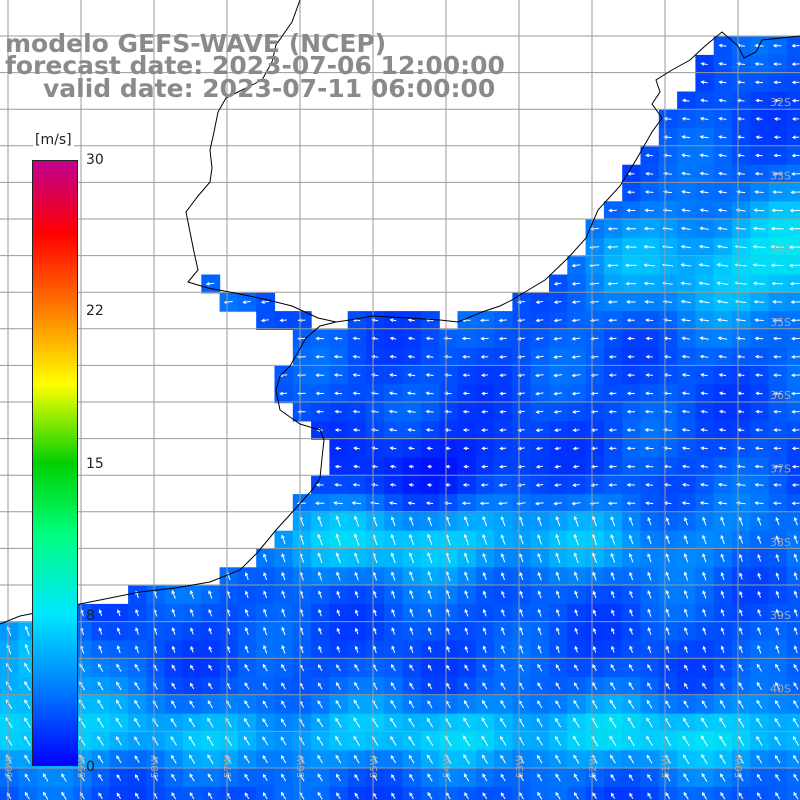 The height and width of the screenshot is (800, 800). I want to click on lat-label: 38S, so click(780, 542).